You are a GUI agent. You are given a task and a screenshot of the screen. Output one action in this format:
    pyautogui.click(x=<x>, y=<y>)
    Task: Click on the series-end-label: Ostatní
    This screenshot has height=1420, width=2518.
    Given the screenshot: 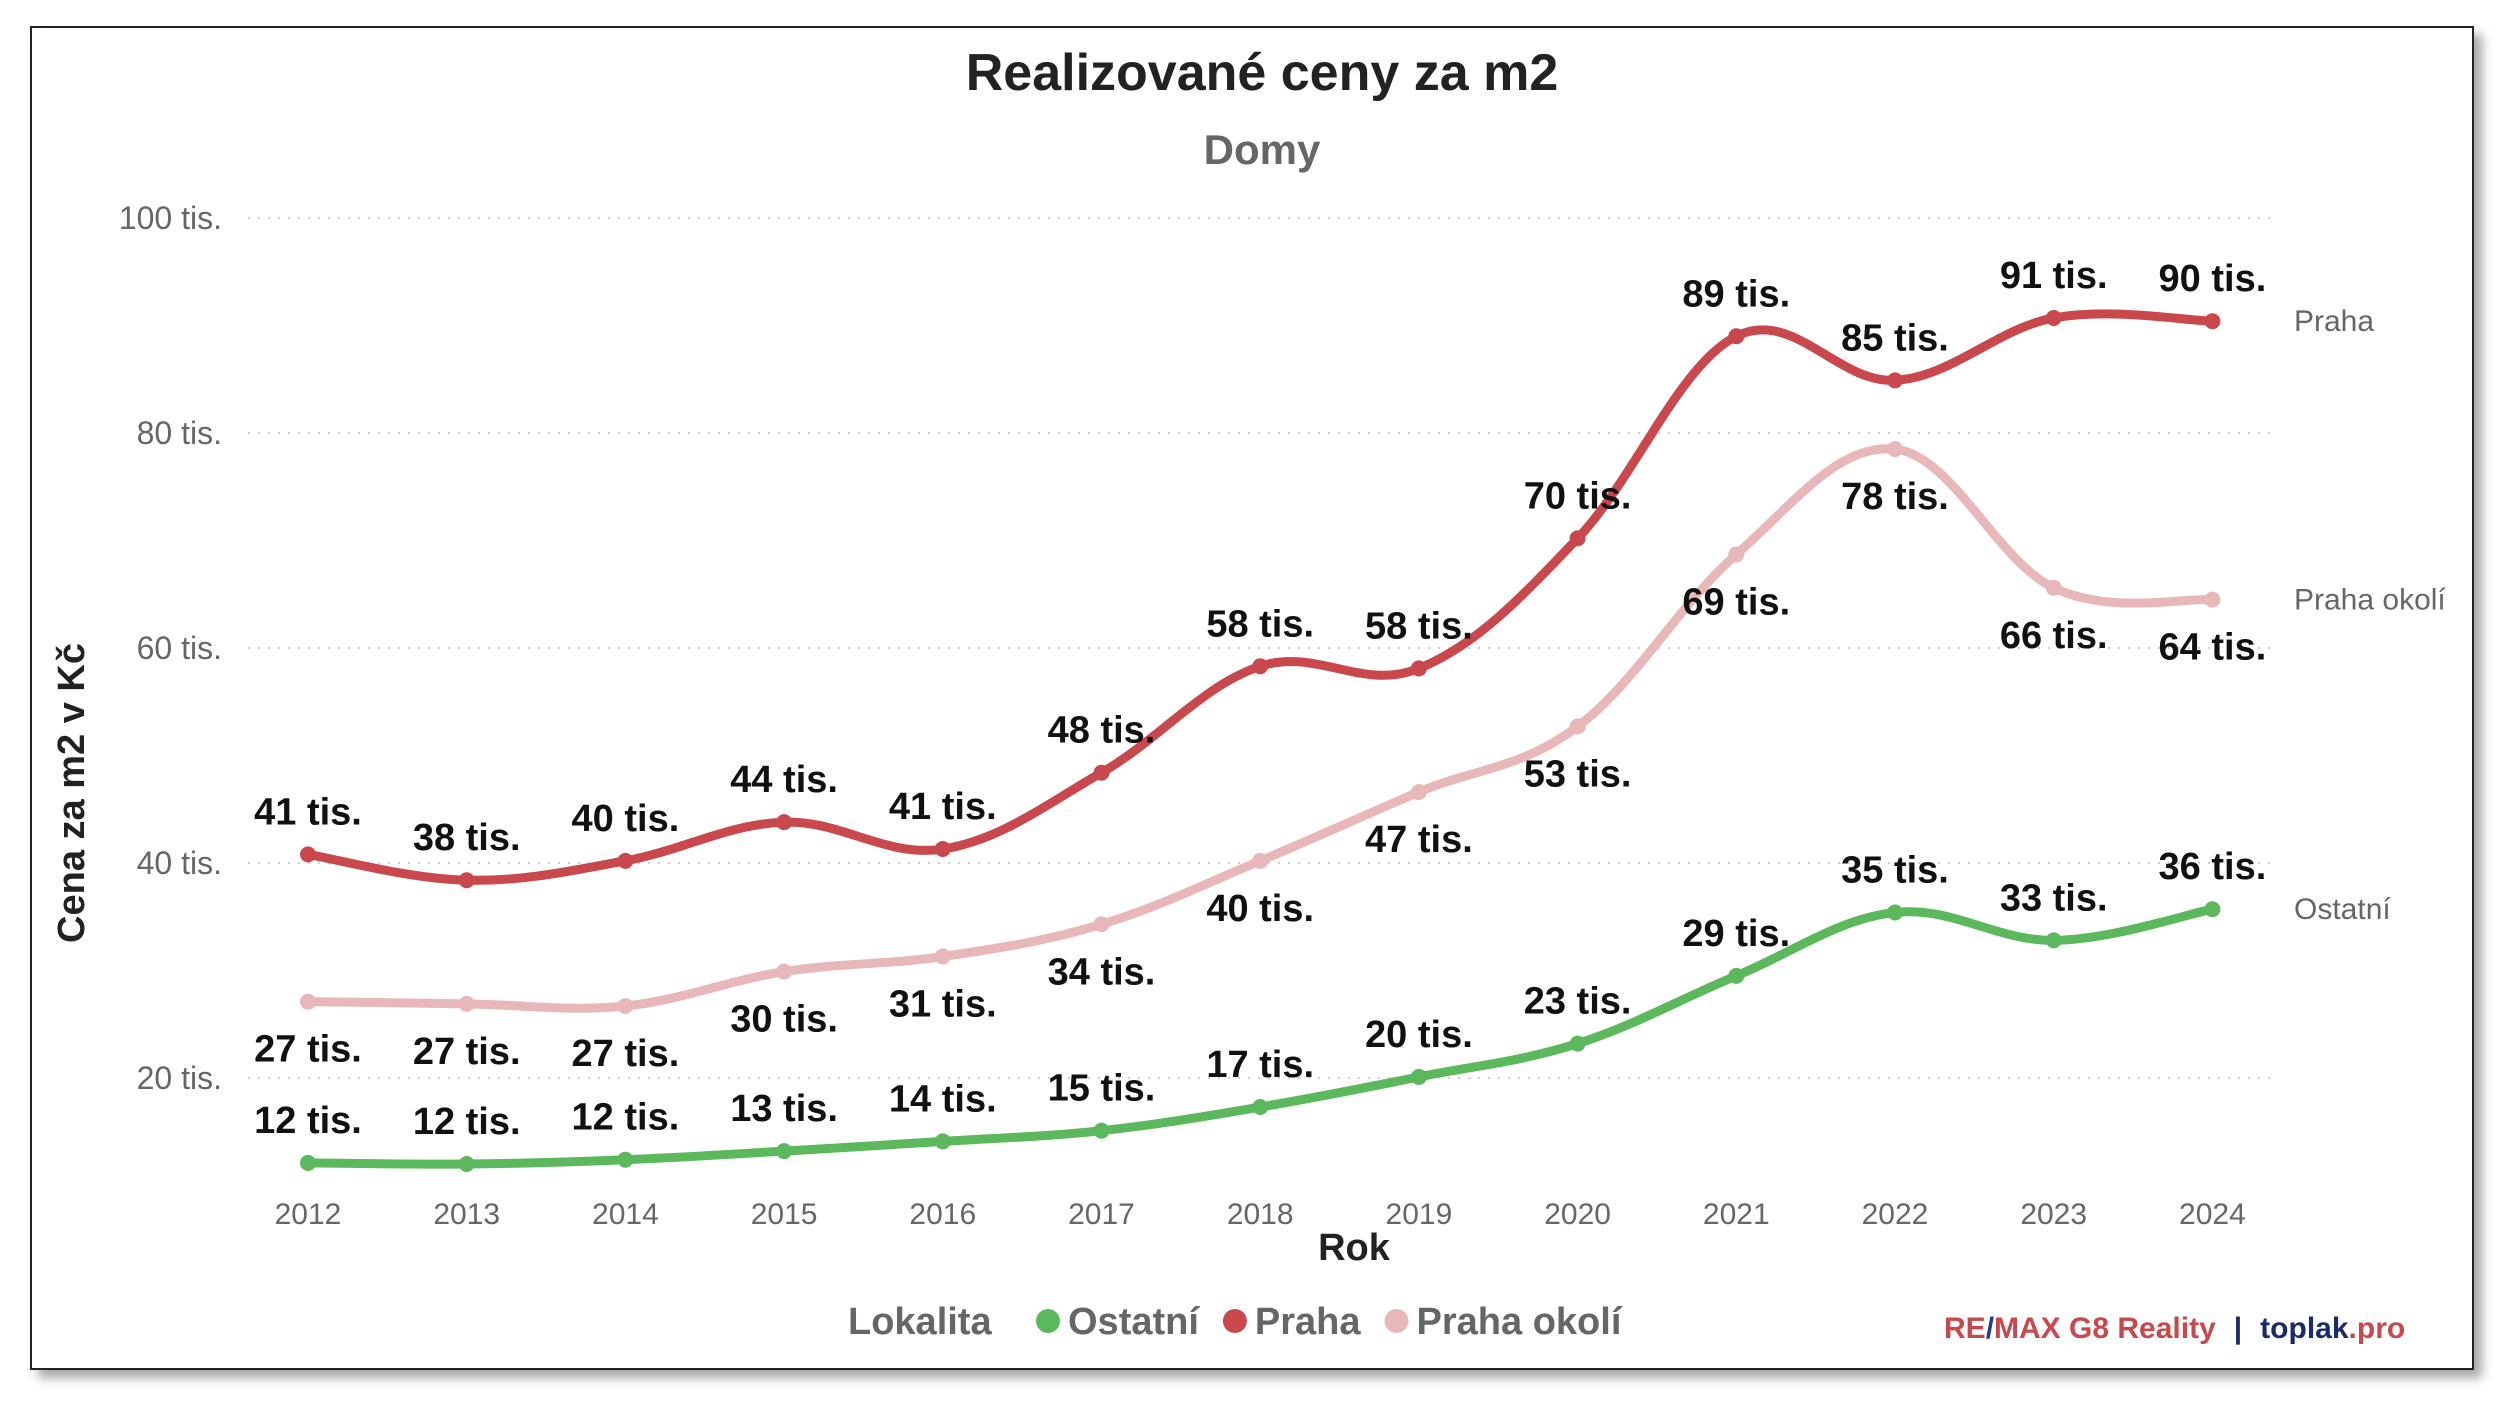 What is the action you would take?
    pyautogui.click(x=2342, y=909)
    